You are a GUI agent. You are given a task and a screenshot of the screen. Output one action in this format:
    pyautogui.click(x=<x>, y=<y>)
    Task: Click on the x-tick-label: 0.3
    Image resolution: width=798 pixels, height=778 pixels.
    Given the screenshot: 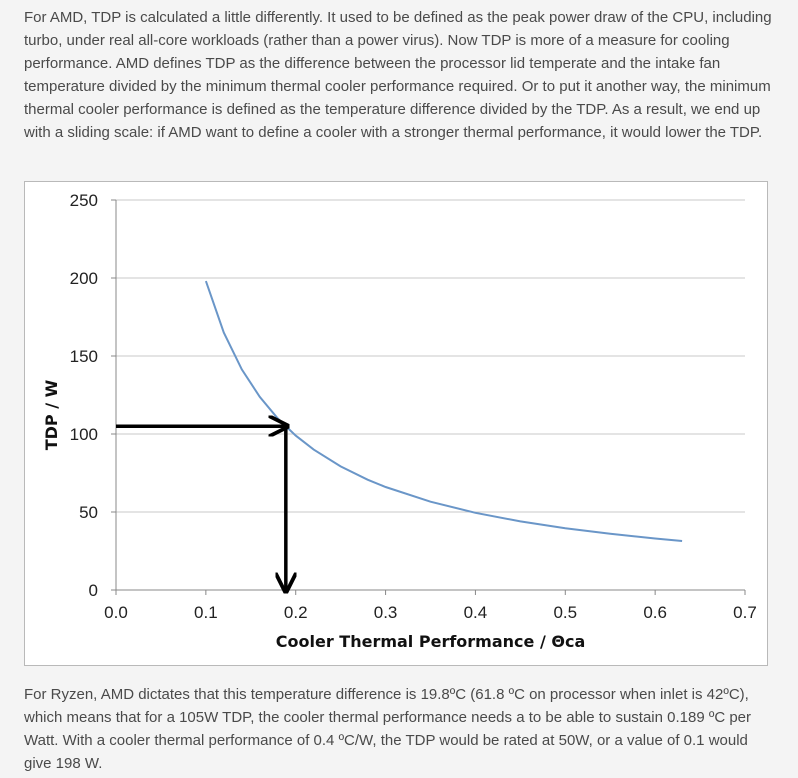 What is the action you would take?
    pyautogui.click(x=386, y=612)
    